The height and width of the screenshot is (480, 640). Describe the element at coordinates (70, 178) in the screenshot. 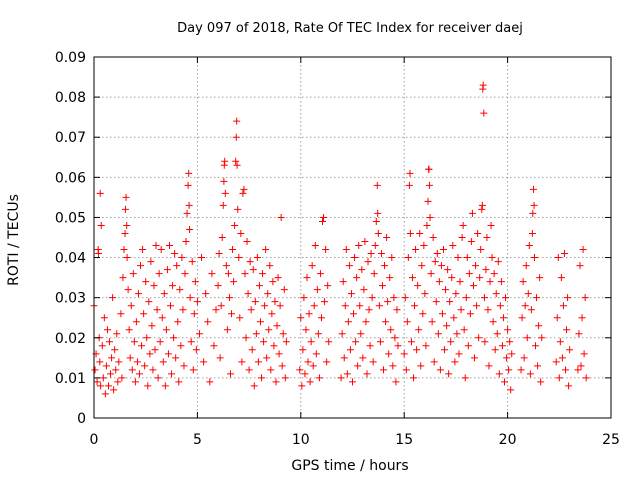

I see `y-tick-label: 0.06` at that location.